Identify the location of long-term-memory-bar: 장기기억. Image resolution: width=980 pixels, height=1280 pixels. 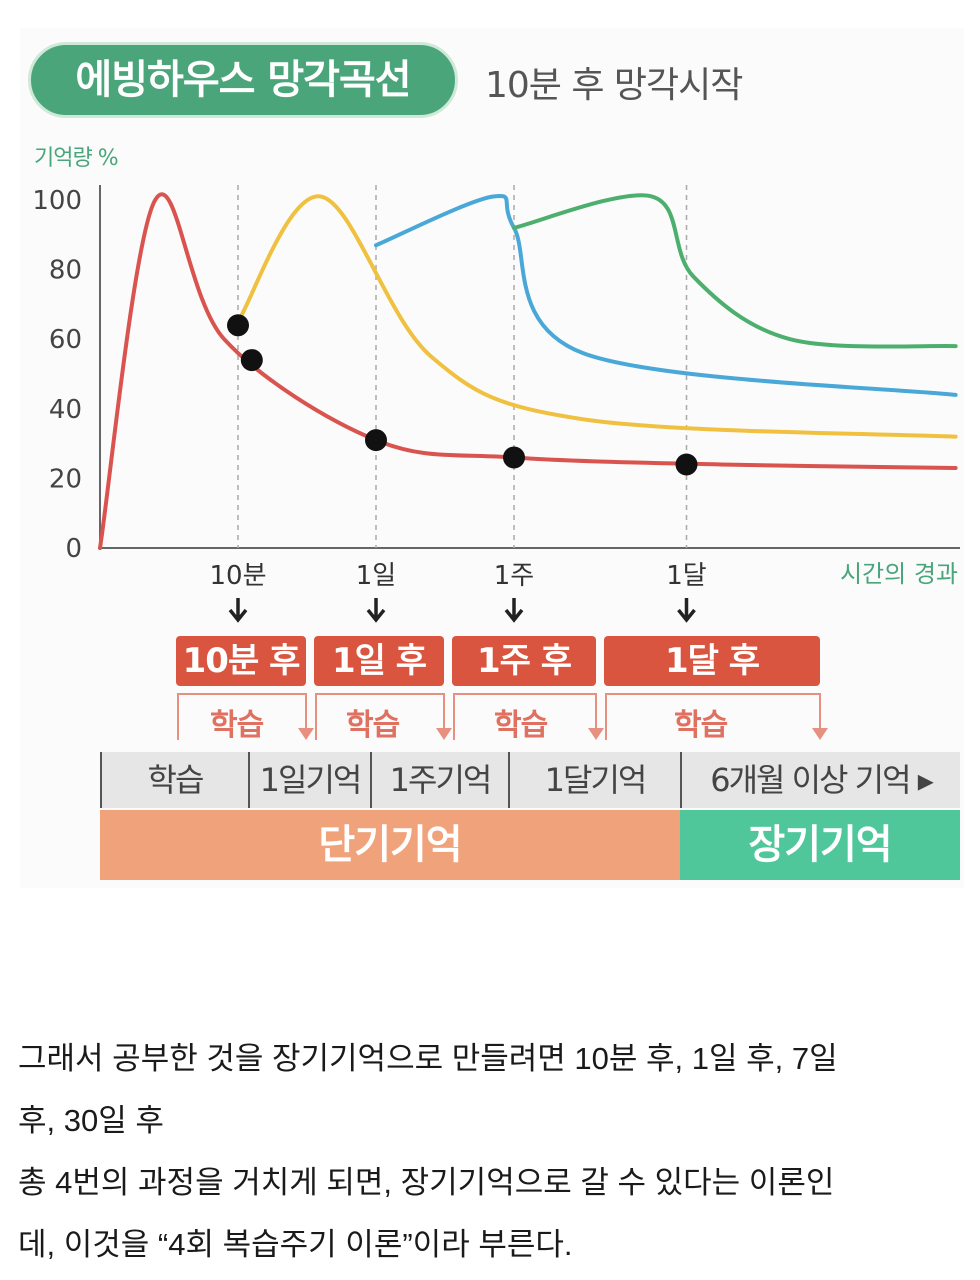
(820, 845).